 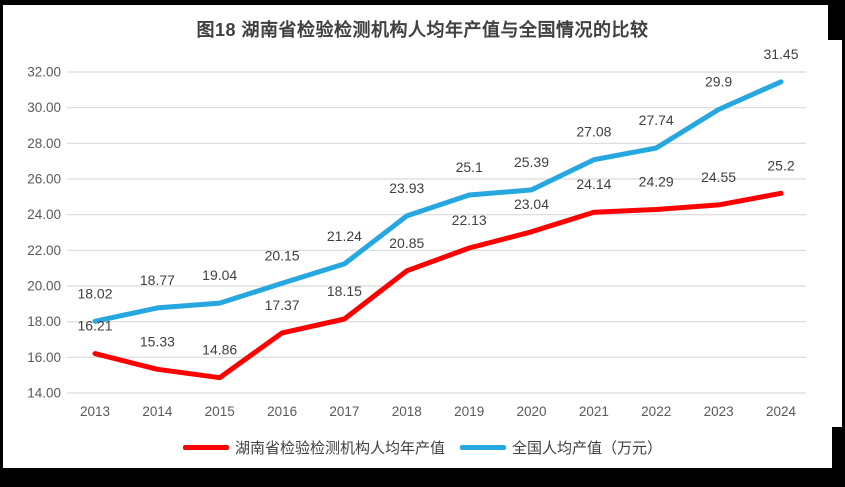 What do you see at coordinates (44, 321) in the screenshot?
I see `y-tick-label: 18.00` at bounding box center [44, 321].